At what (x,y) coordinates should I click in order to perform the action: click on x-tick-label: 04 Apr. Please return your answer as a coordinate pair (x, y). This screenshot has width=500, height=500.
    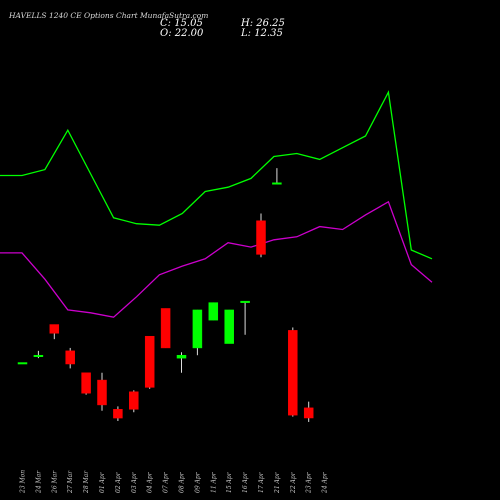
    Looking at the image, I should click on (150, 482).